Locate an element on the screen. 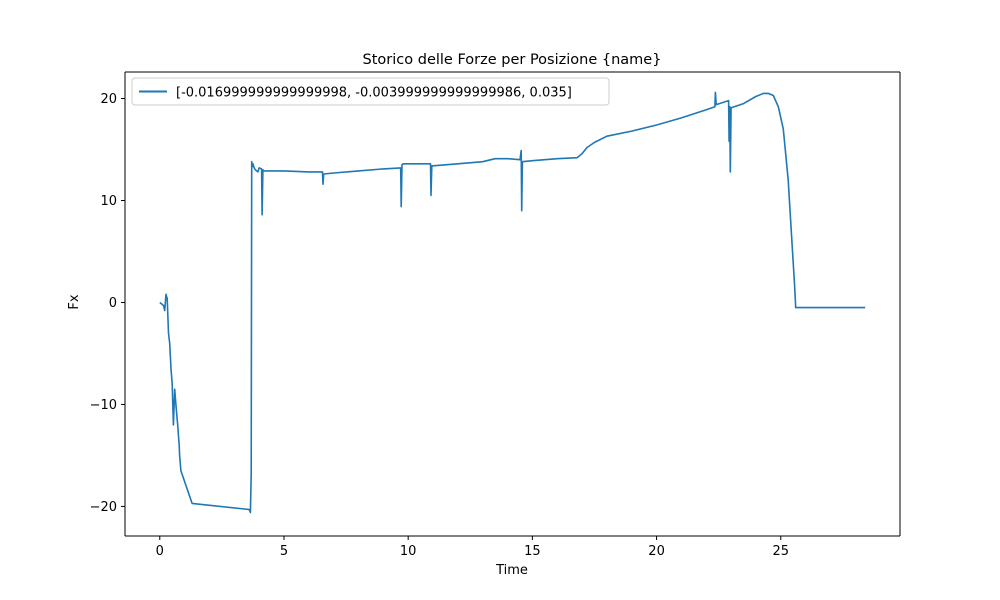  legend-frame is located at coordinates (370, 91).